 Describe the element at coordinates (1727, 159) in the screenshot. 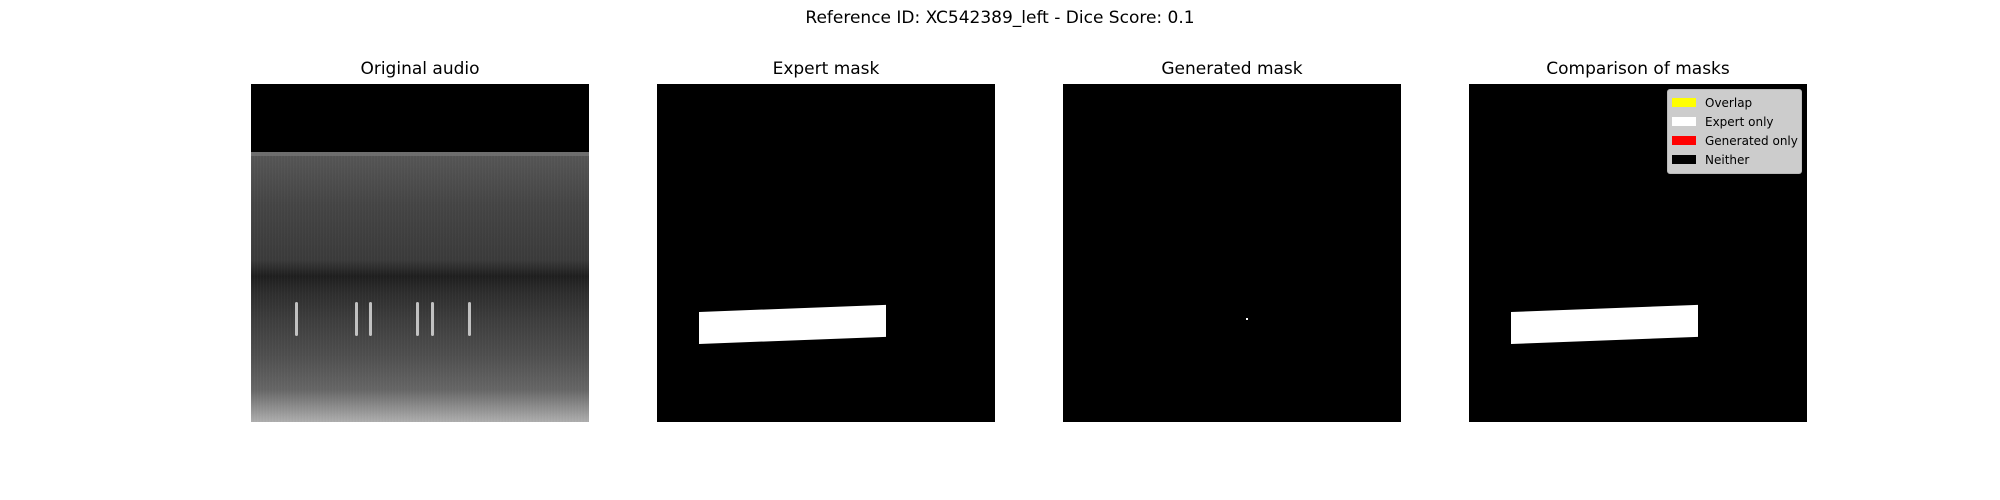

I see `legend-label: Neither` at that location.